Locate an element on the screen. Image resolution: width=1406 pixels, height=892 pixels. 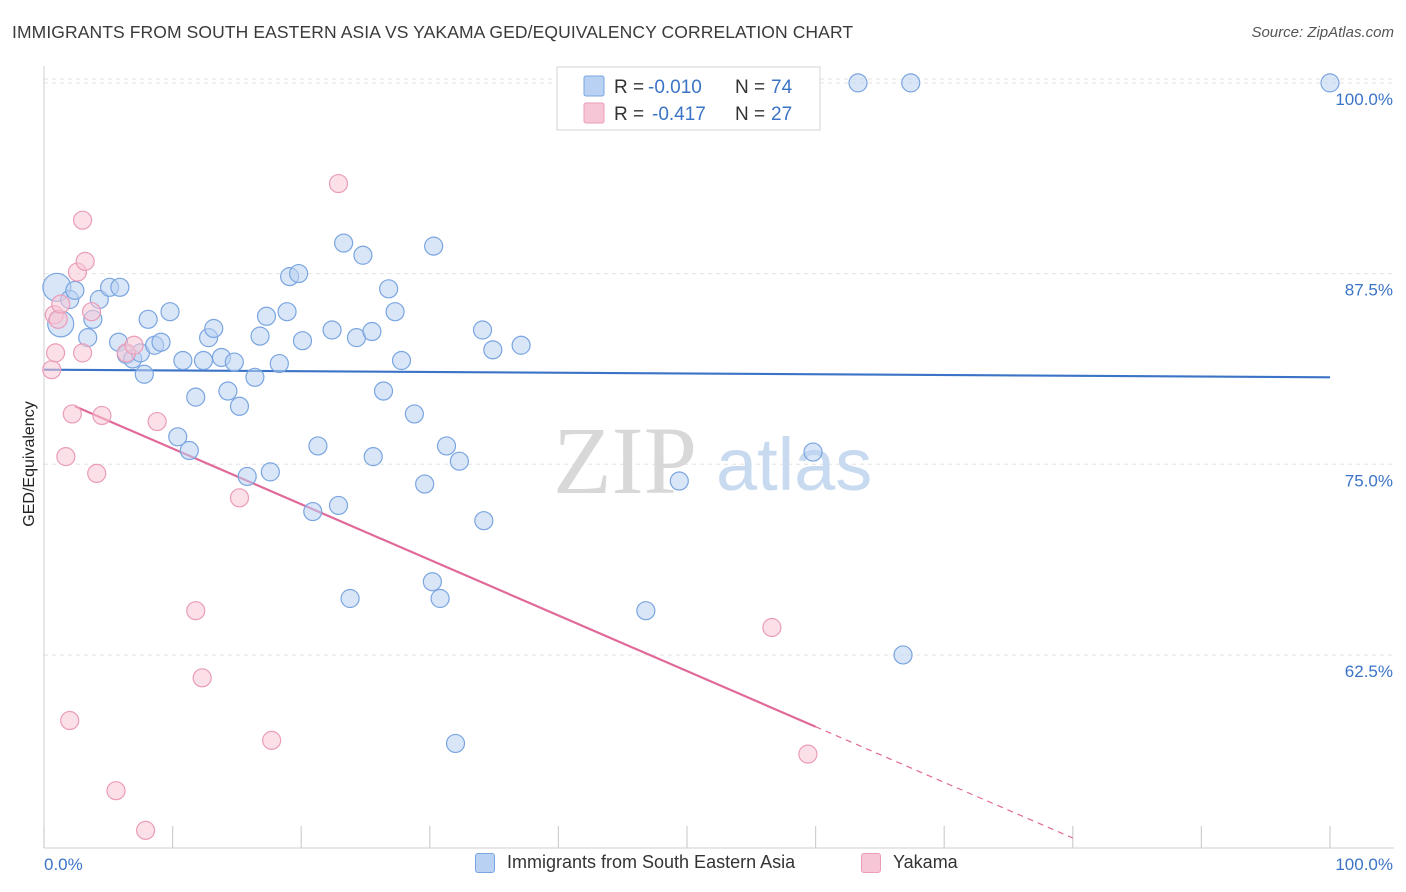
legend-r-label-1: R = is located at coordinates (629, 87).